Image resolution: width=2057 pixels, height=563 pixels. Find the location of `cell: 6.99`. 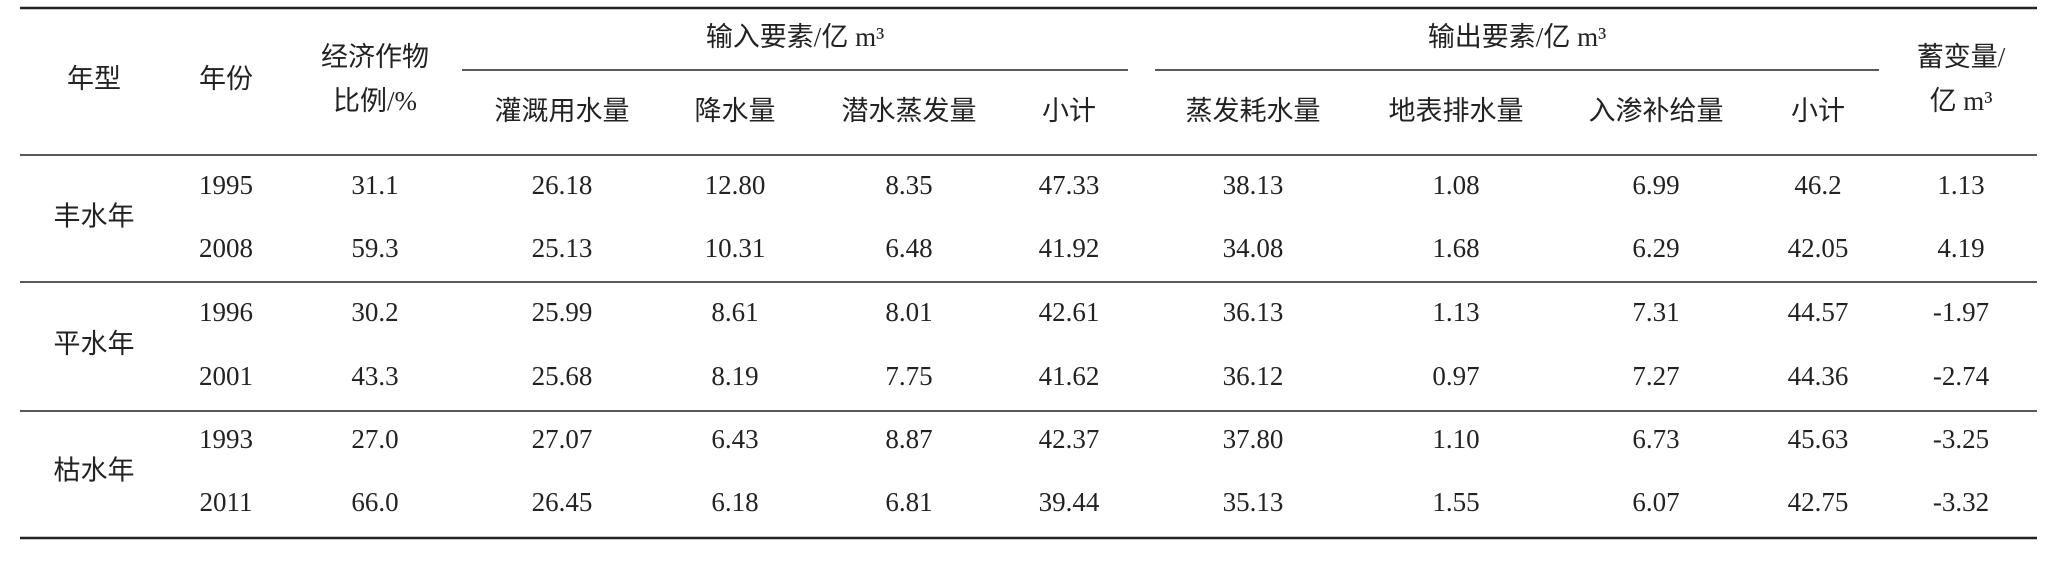

cell: 6.99 is located at coordinates (1655, 185).